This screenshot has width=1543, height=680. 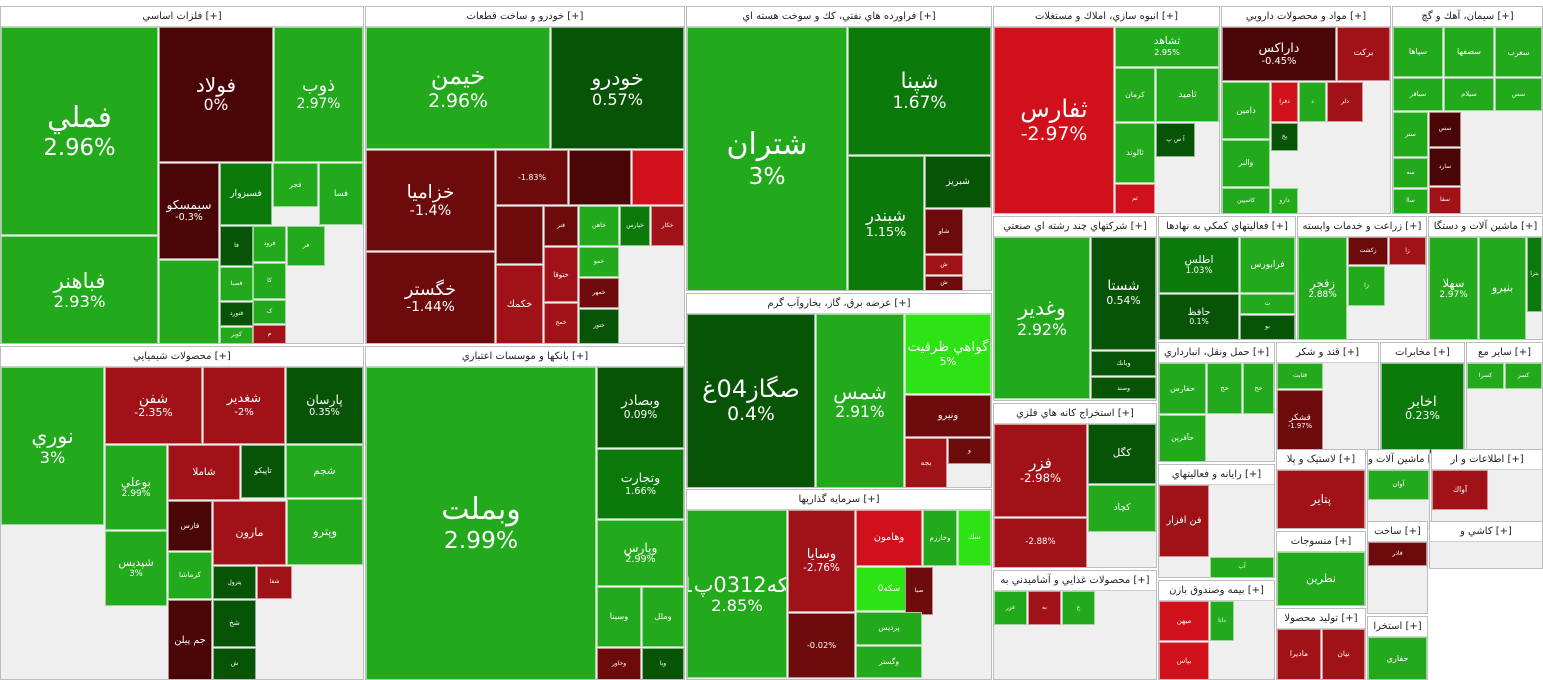 What do you see at coordinates (236, 284) in the screenshot?
I see `stock-tile: فصبا` at bounding box center [236, 284].